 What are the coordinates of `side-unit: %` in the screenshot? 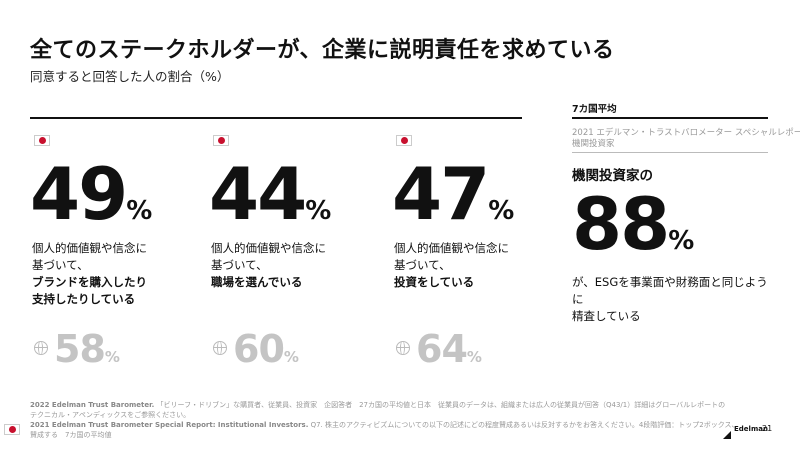 It's located at (681, 241).